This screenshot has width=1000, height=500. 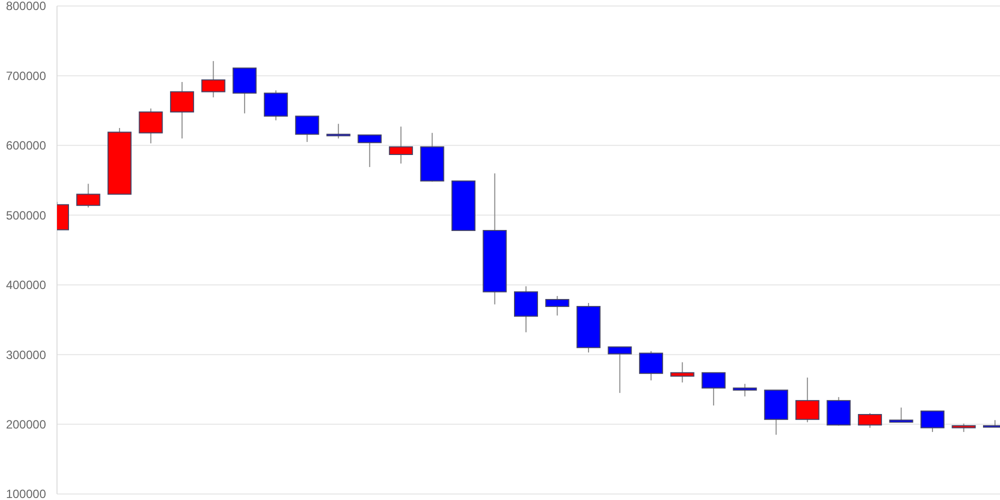 I want to click on y-tick-label: 700000, so click(x=26, y=75).